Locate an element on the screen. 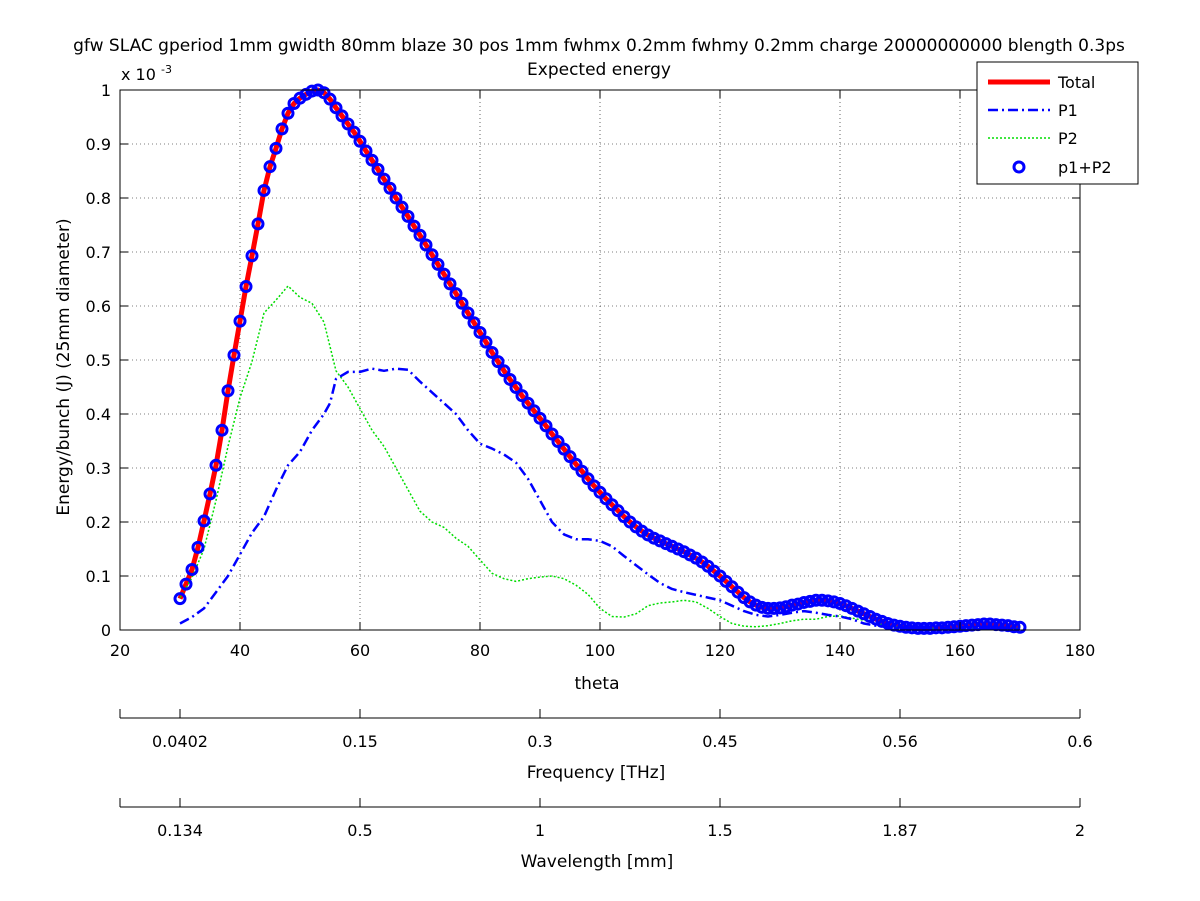 Image resolution: width=1200 pixels, height=901 pixels. y-tick-label: 0.7 is located at coordinates (98, 252).